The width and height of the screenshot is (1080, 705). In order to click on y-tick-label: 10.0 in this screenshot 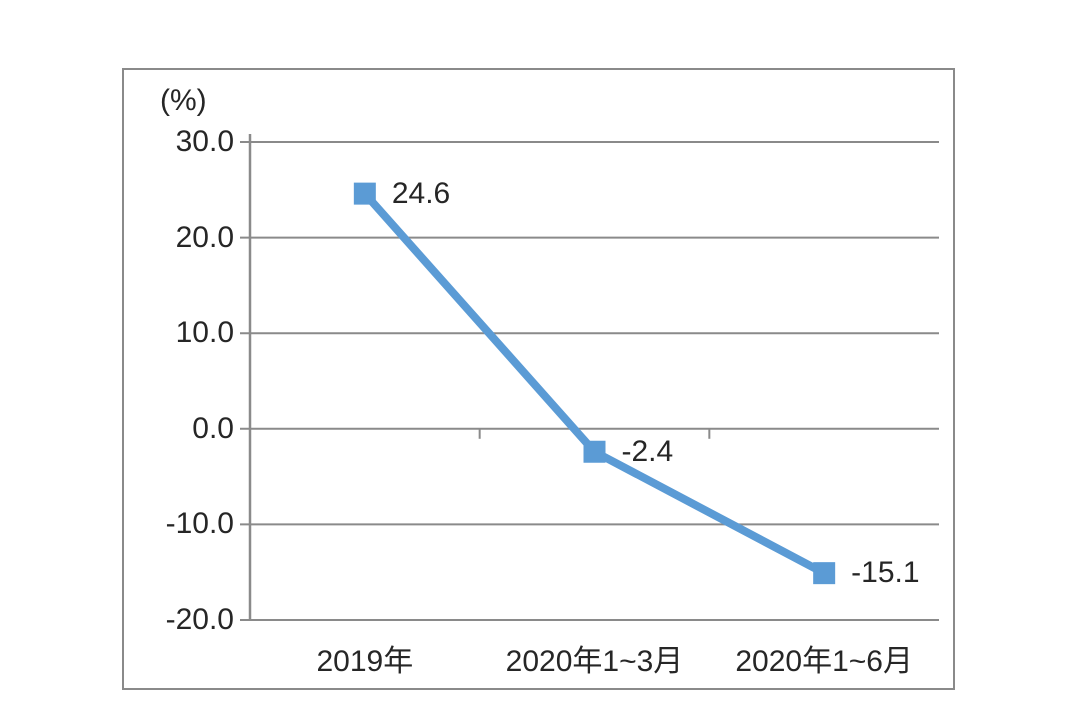, I will do `click(204, 333)`.